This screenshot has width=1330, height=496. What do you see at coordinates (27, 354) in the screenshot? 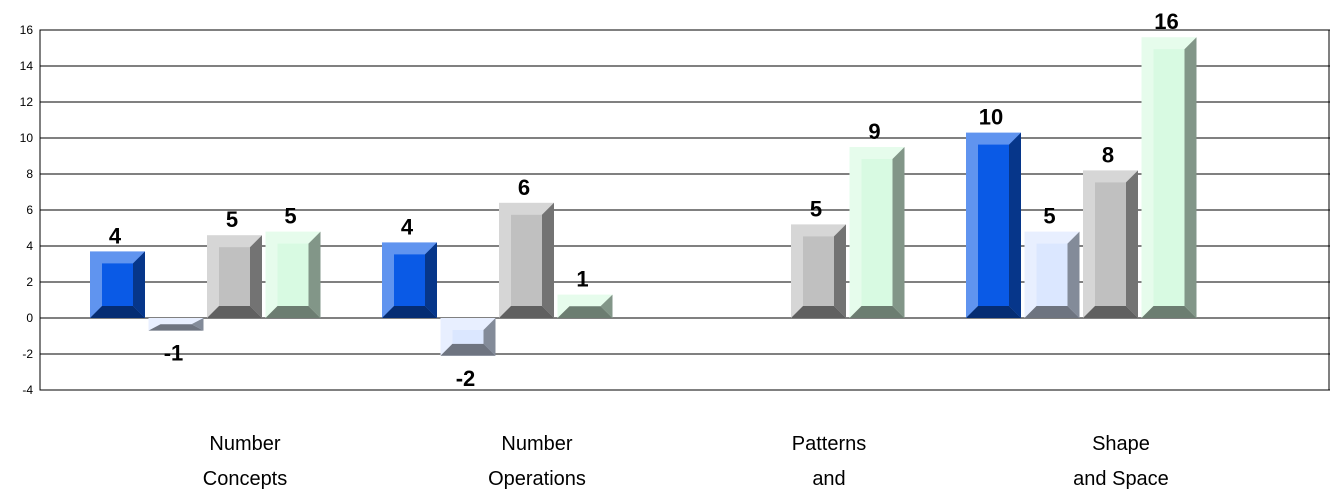
I see `y-tick-label: -2` at bounding box center [27, 354].